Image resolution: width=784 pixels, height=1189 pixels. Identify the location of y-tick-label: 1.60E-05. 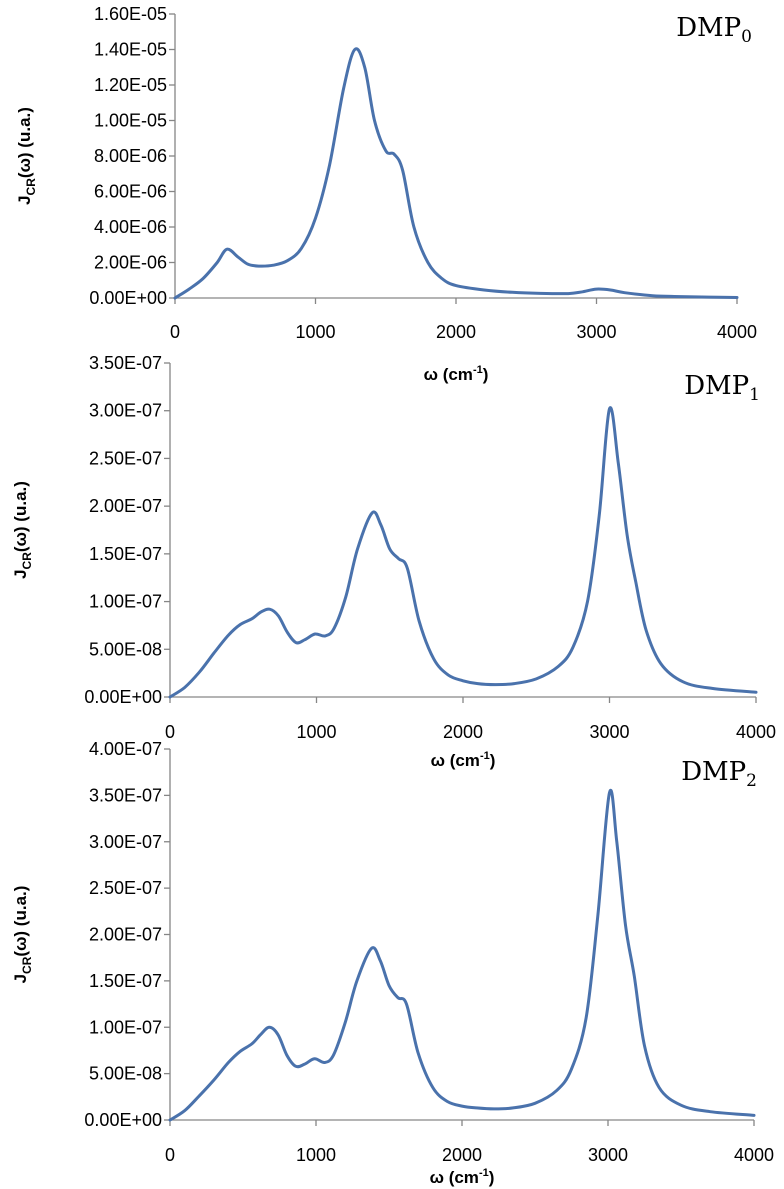
(130, 14).